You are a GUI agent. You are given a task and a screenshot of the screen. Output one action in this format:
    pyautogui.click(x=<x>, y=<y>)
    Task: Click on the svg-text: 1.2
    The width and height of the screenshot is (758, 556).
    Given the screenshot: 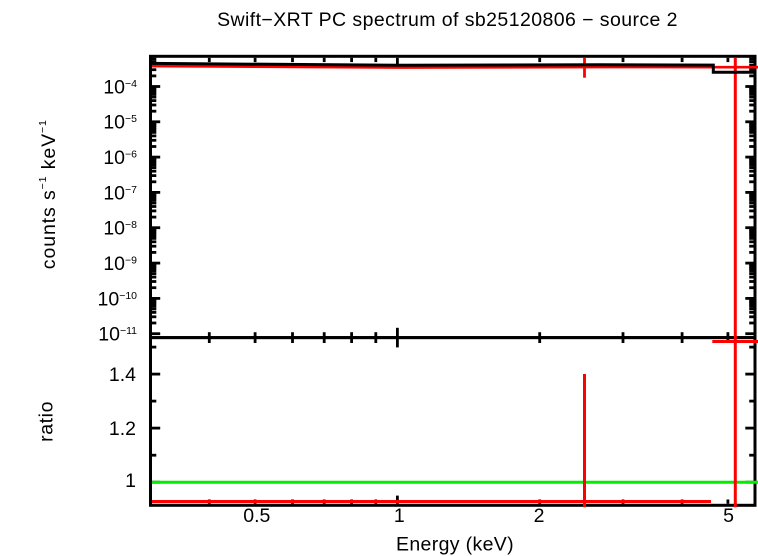 What is the action you would take?
    pyautogui.click(x=122, y=429)
    